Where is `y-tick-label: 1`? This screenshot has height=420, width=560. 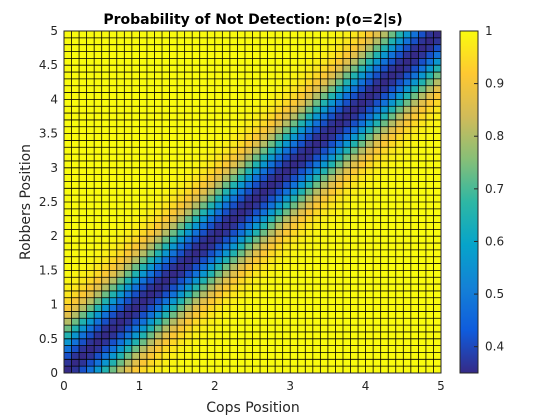
y-tick-label: 1 is located at coordinates (54, 305).